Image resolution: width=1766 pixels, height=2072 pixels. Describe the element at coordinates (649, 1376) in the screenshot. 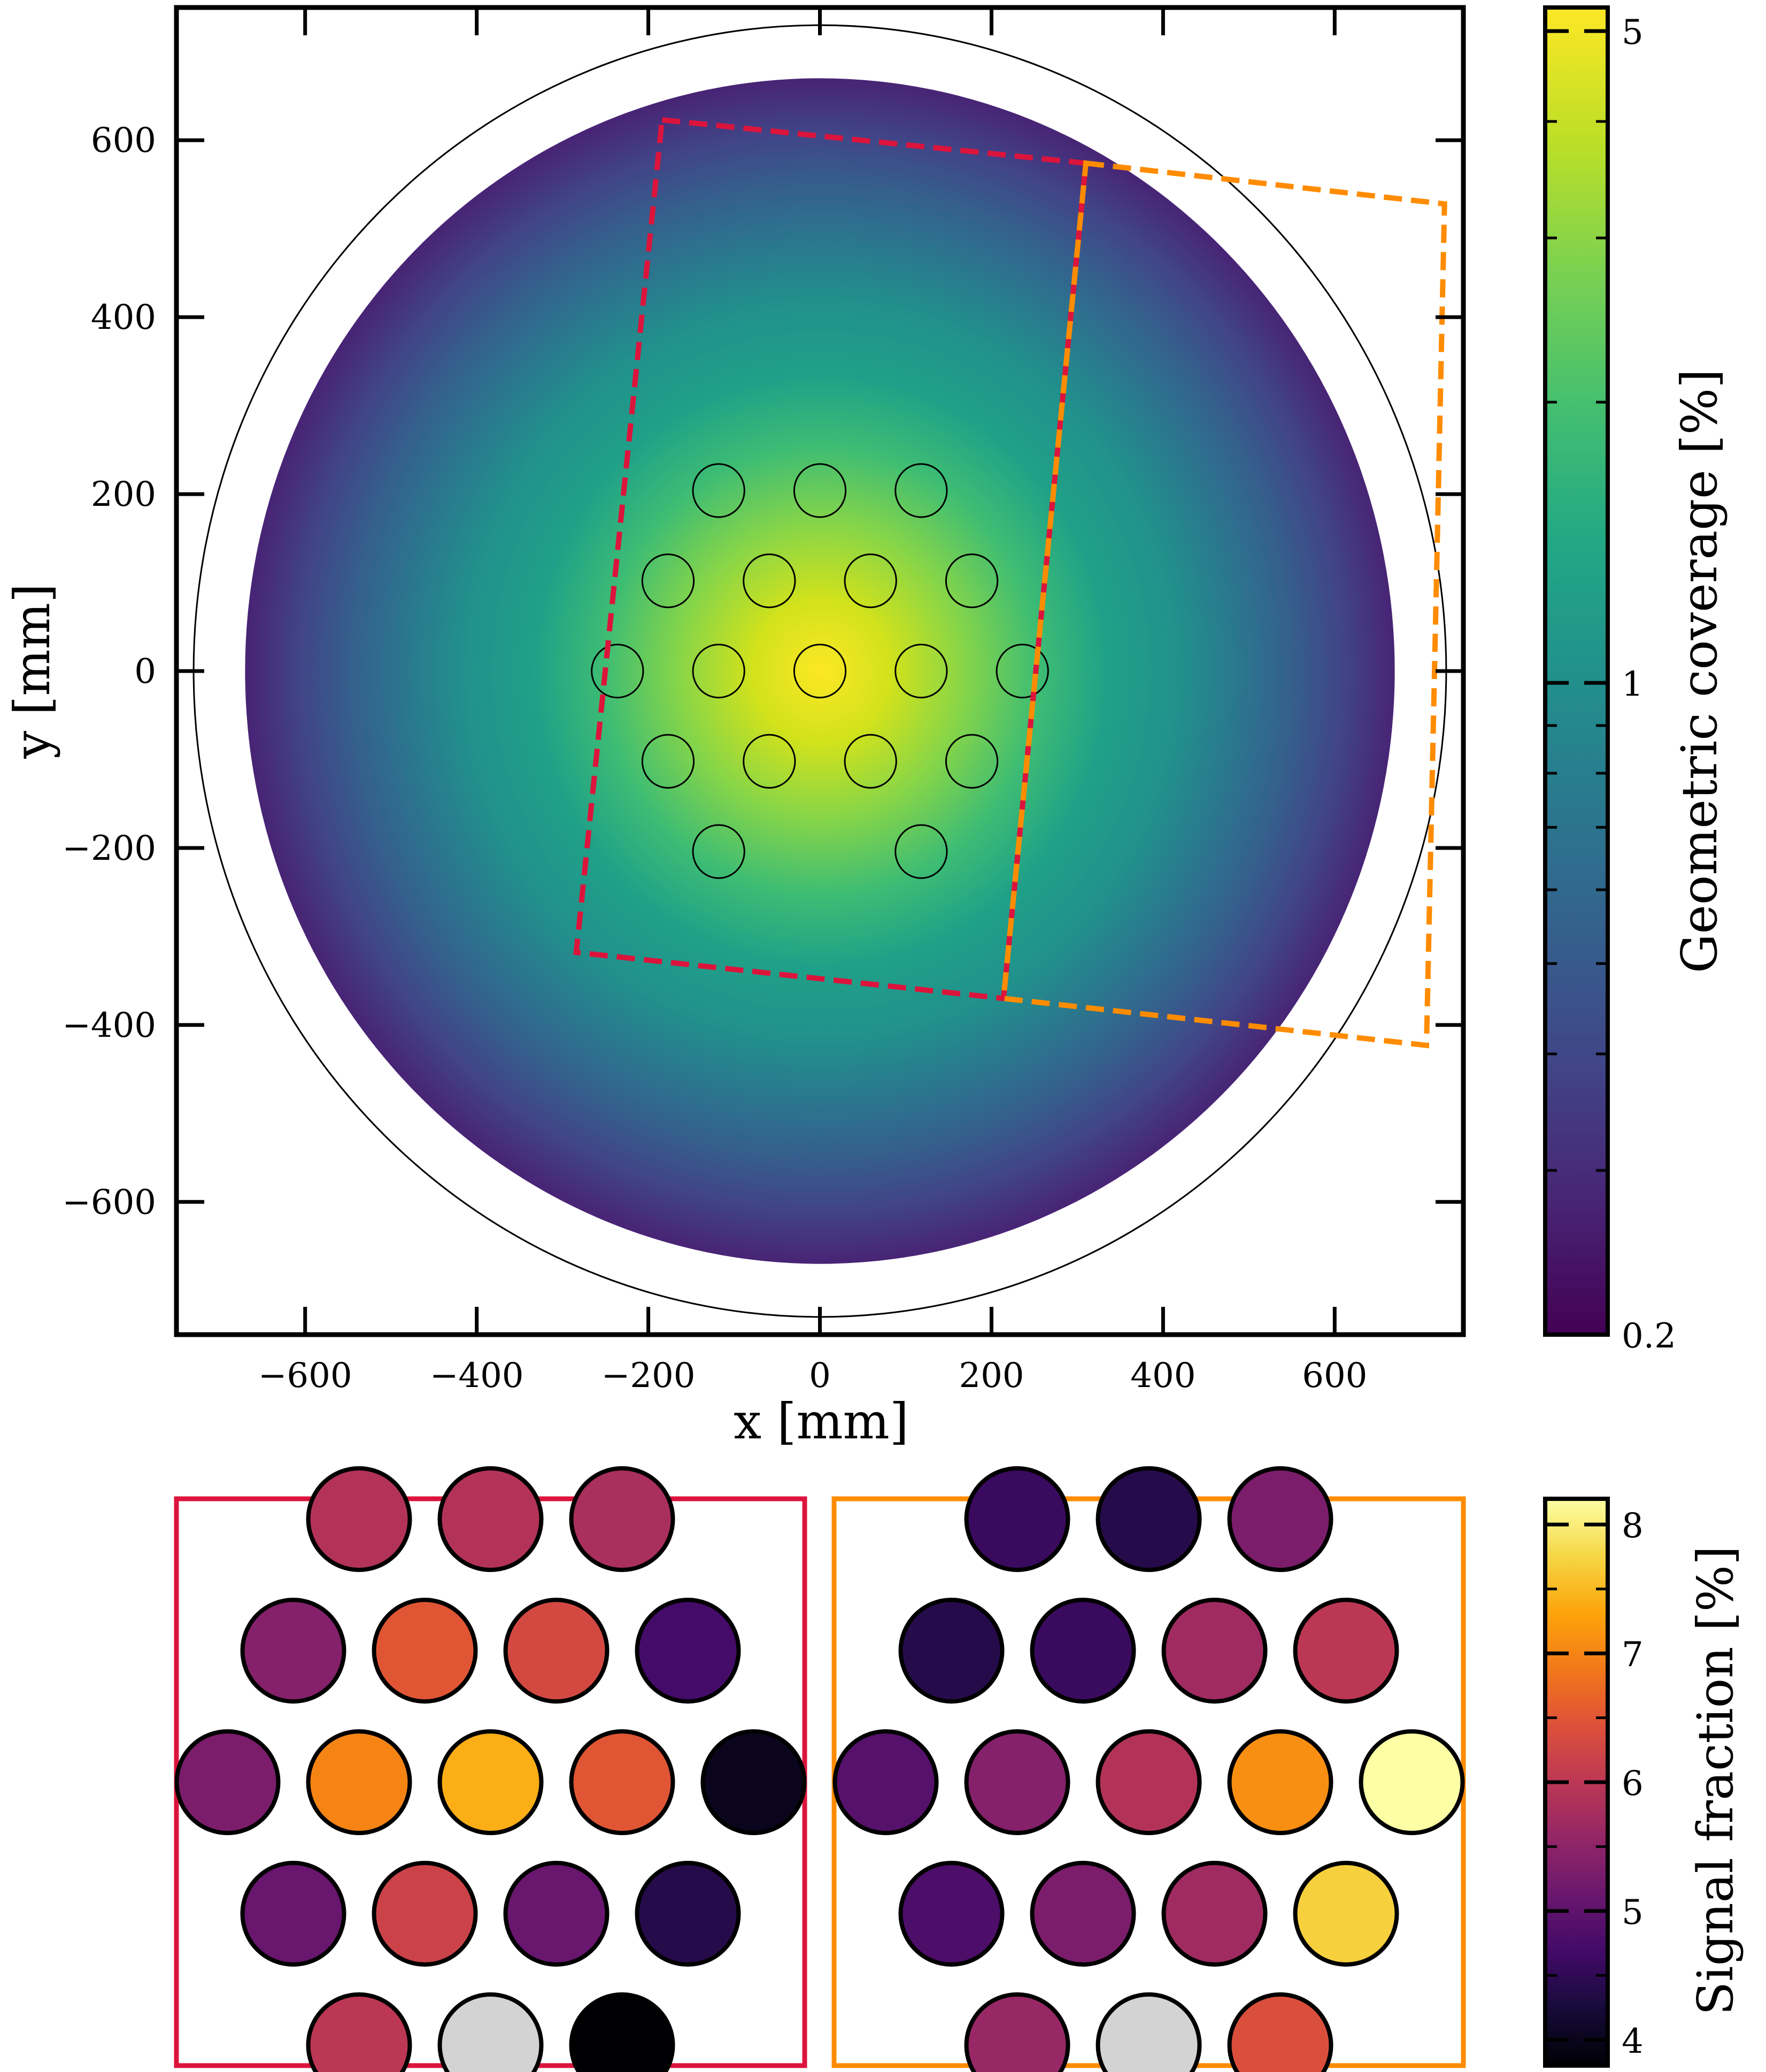

I see `xtick-label-2: −200` at that location.